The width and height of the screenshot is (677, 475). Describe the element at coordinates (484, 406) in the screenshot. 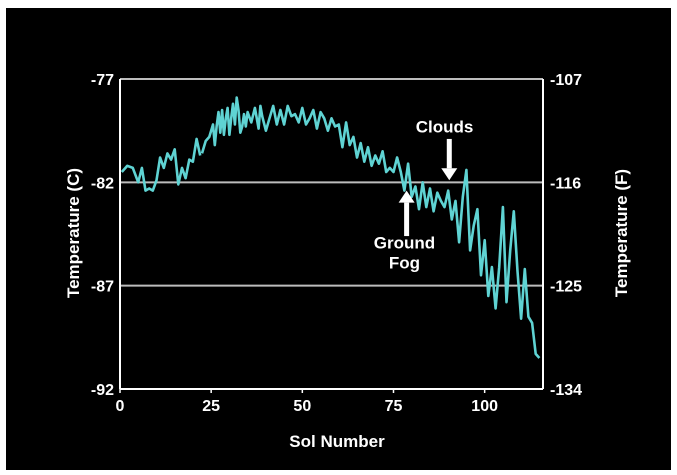

I see `x-tick-label: 100` at that location.